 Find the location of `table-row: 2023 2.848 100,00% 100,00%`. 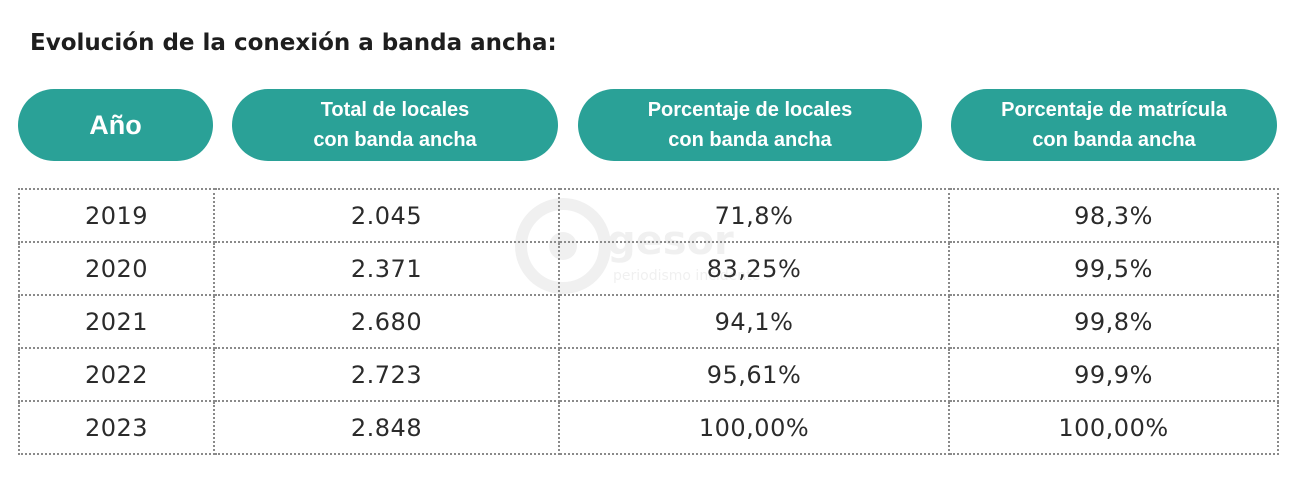

table-row: 2023 2.848 100,00% 100,00% is located at coordinates (648, 427).